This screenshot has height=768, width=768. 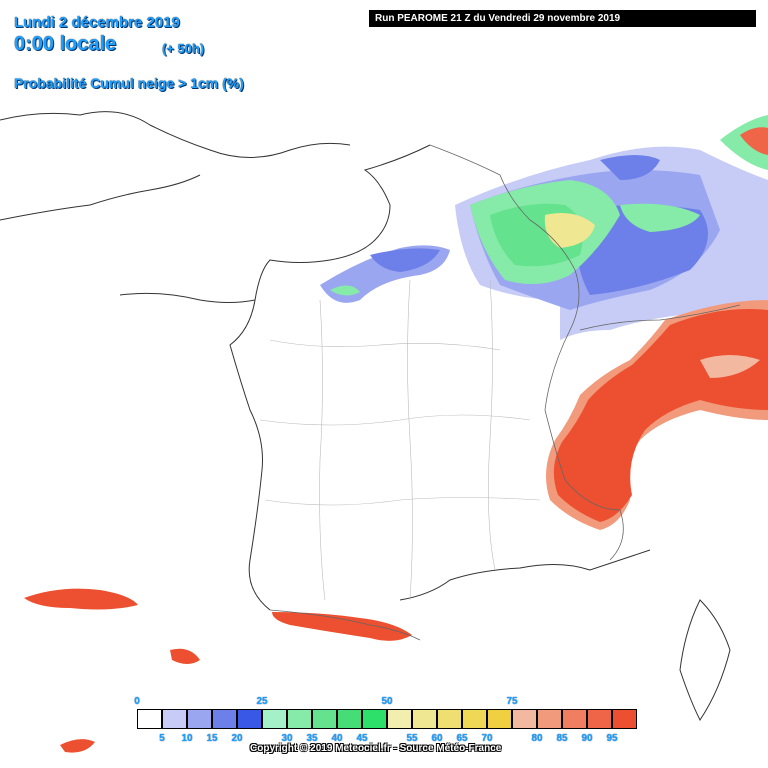 I want to click on legend-minor-label: 40, so click(x=337, y=738).